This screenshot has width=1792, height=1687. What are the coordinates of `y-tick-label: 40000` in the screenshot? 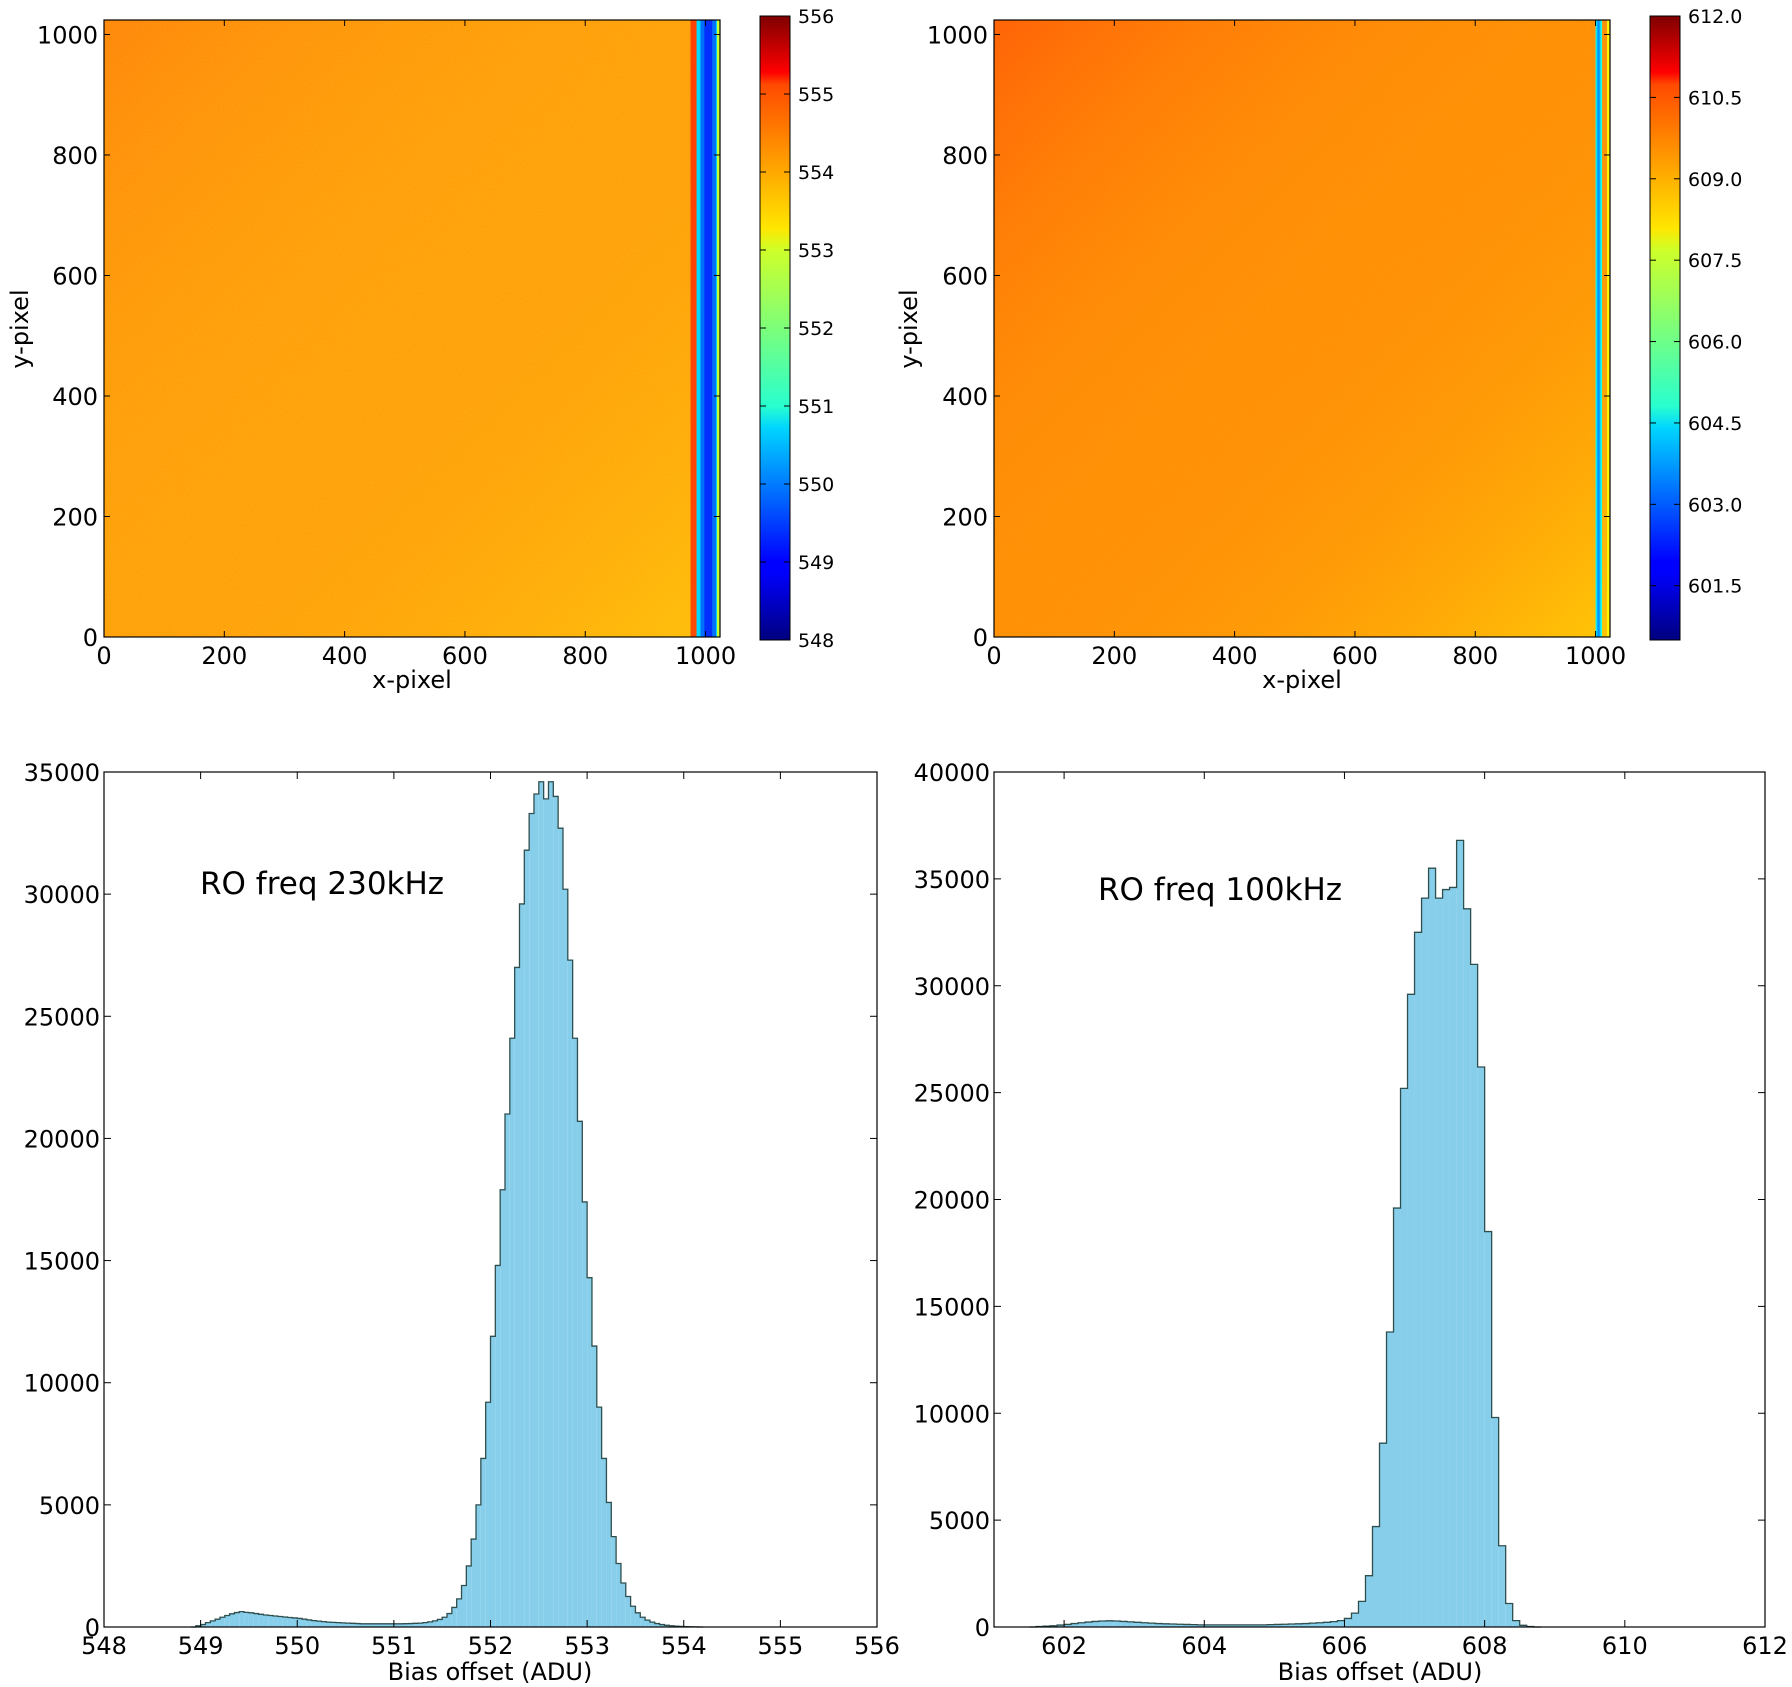 It's located at (952, 773).